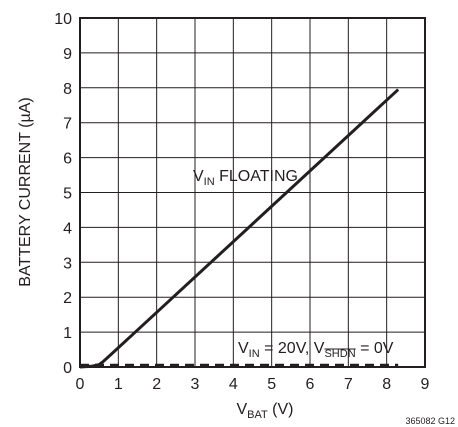 The image size is (458, 427). I want to click on y-tick-labels: 0 1 2 3 4 5 6 7 8 9 10, so click(63, 194).